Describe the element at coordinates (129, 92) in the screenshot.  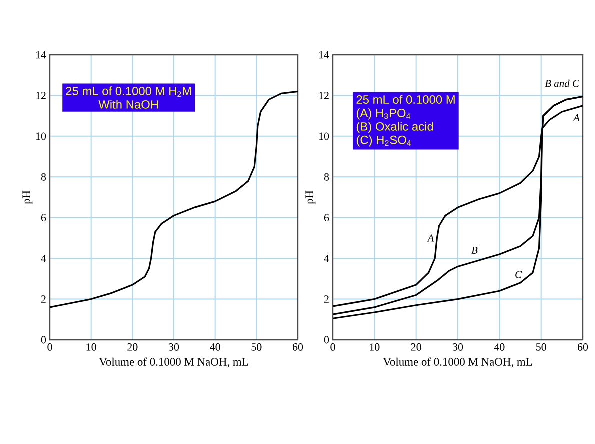
I see `annotation: 25 mL of 0.1000 M H$_{2}$M` at that location.